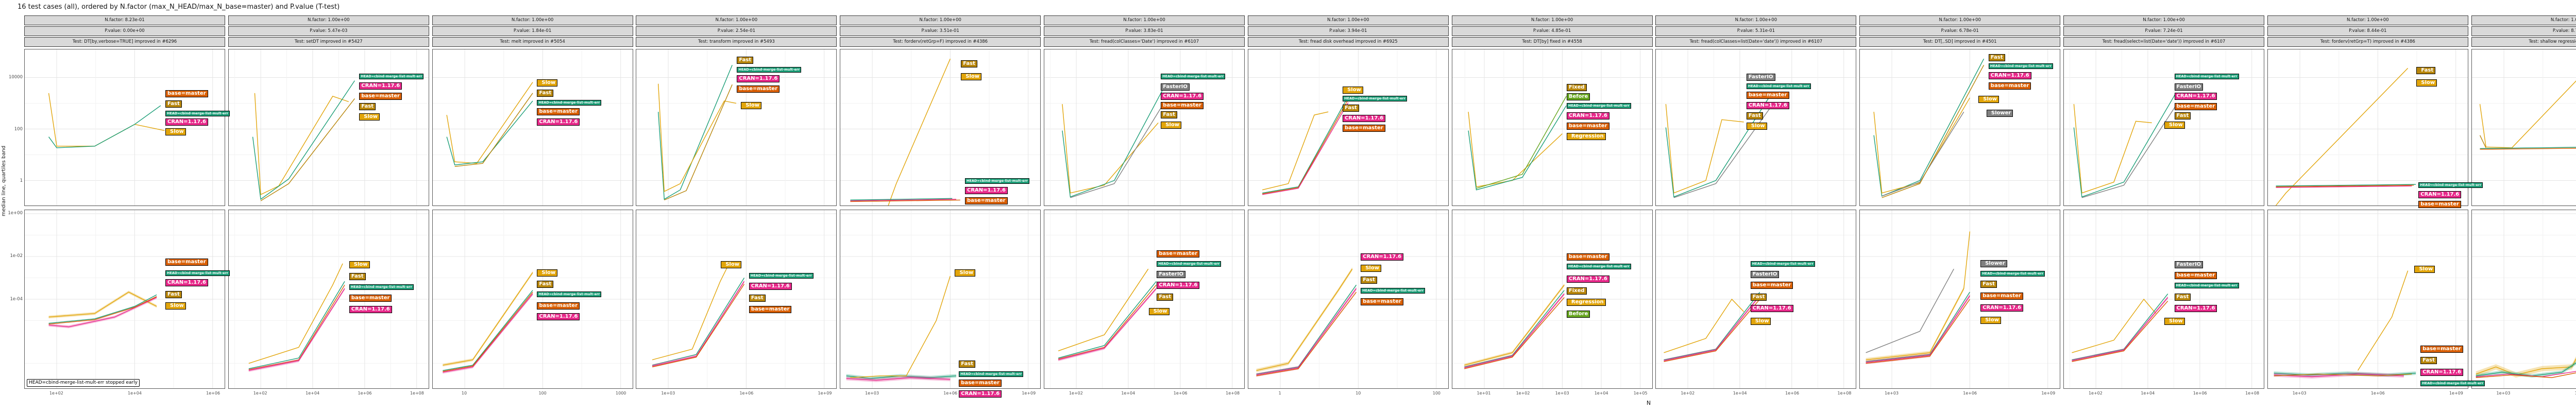 Image resolution: width=2576 pixels, height=412 pixels. What do you see at coordinates (260, 393) in the screenshot?
I see `x-tick-label: 1e+02` at bounding box center [260, 393].